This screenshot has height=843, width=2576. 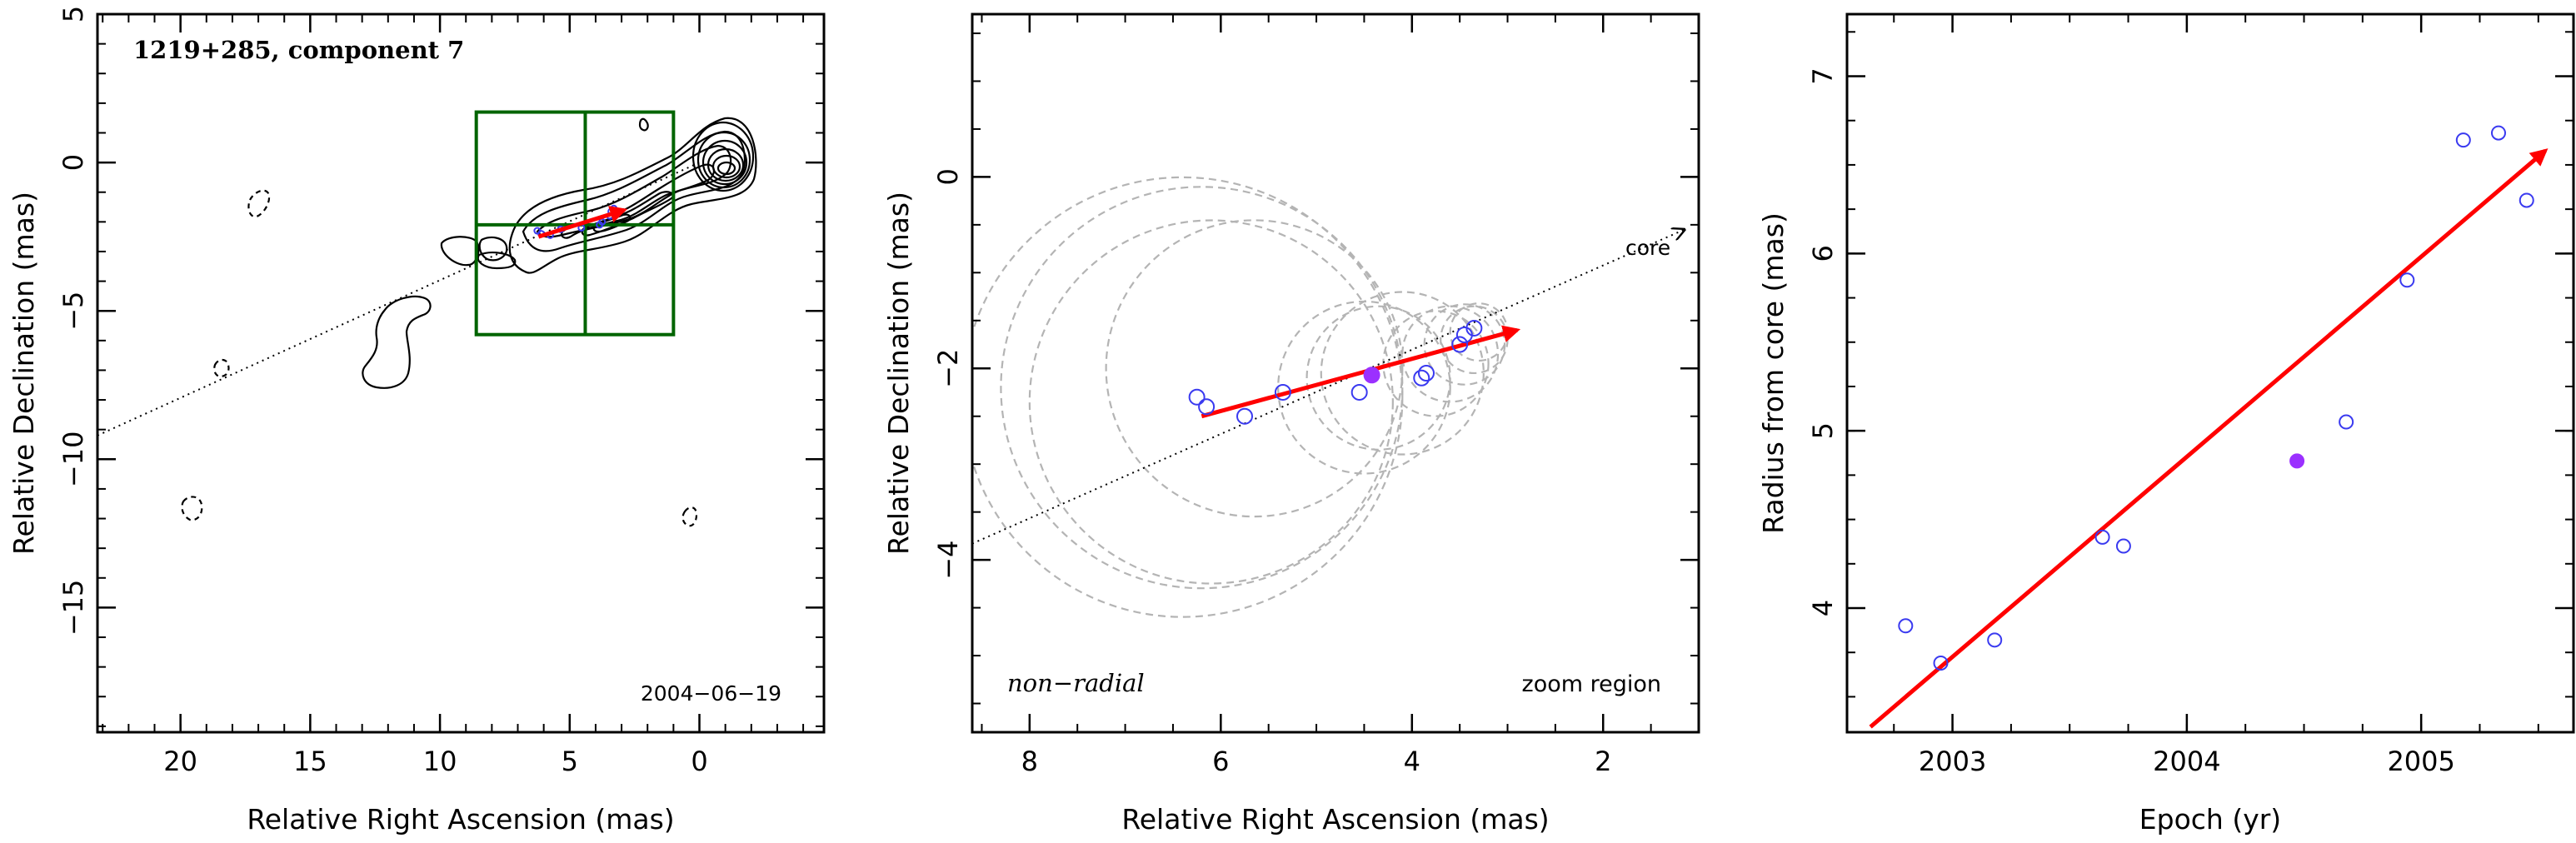 I want to click on radius-epoch-x-axis-label: Epoch (yr), so click(x=2210, y=819).